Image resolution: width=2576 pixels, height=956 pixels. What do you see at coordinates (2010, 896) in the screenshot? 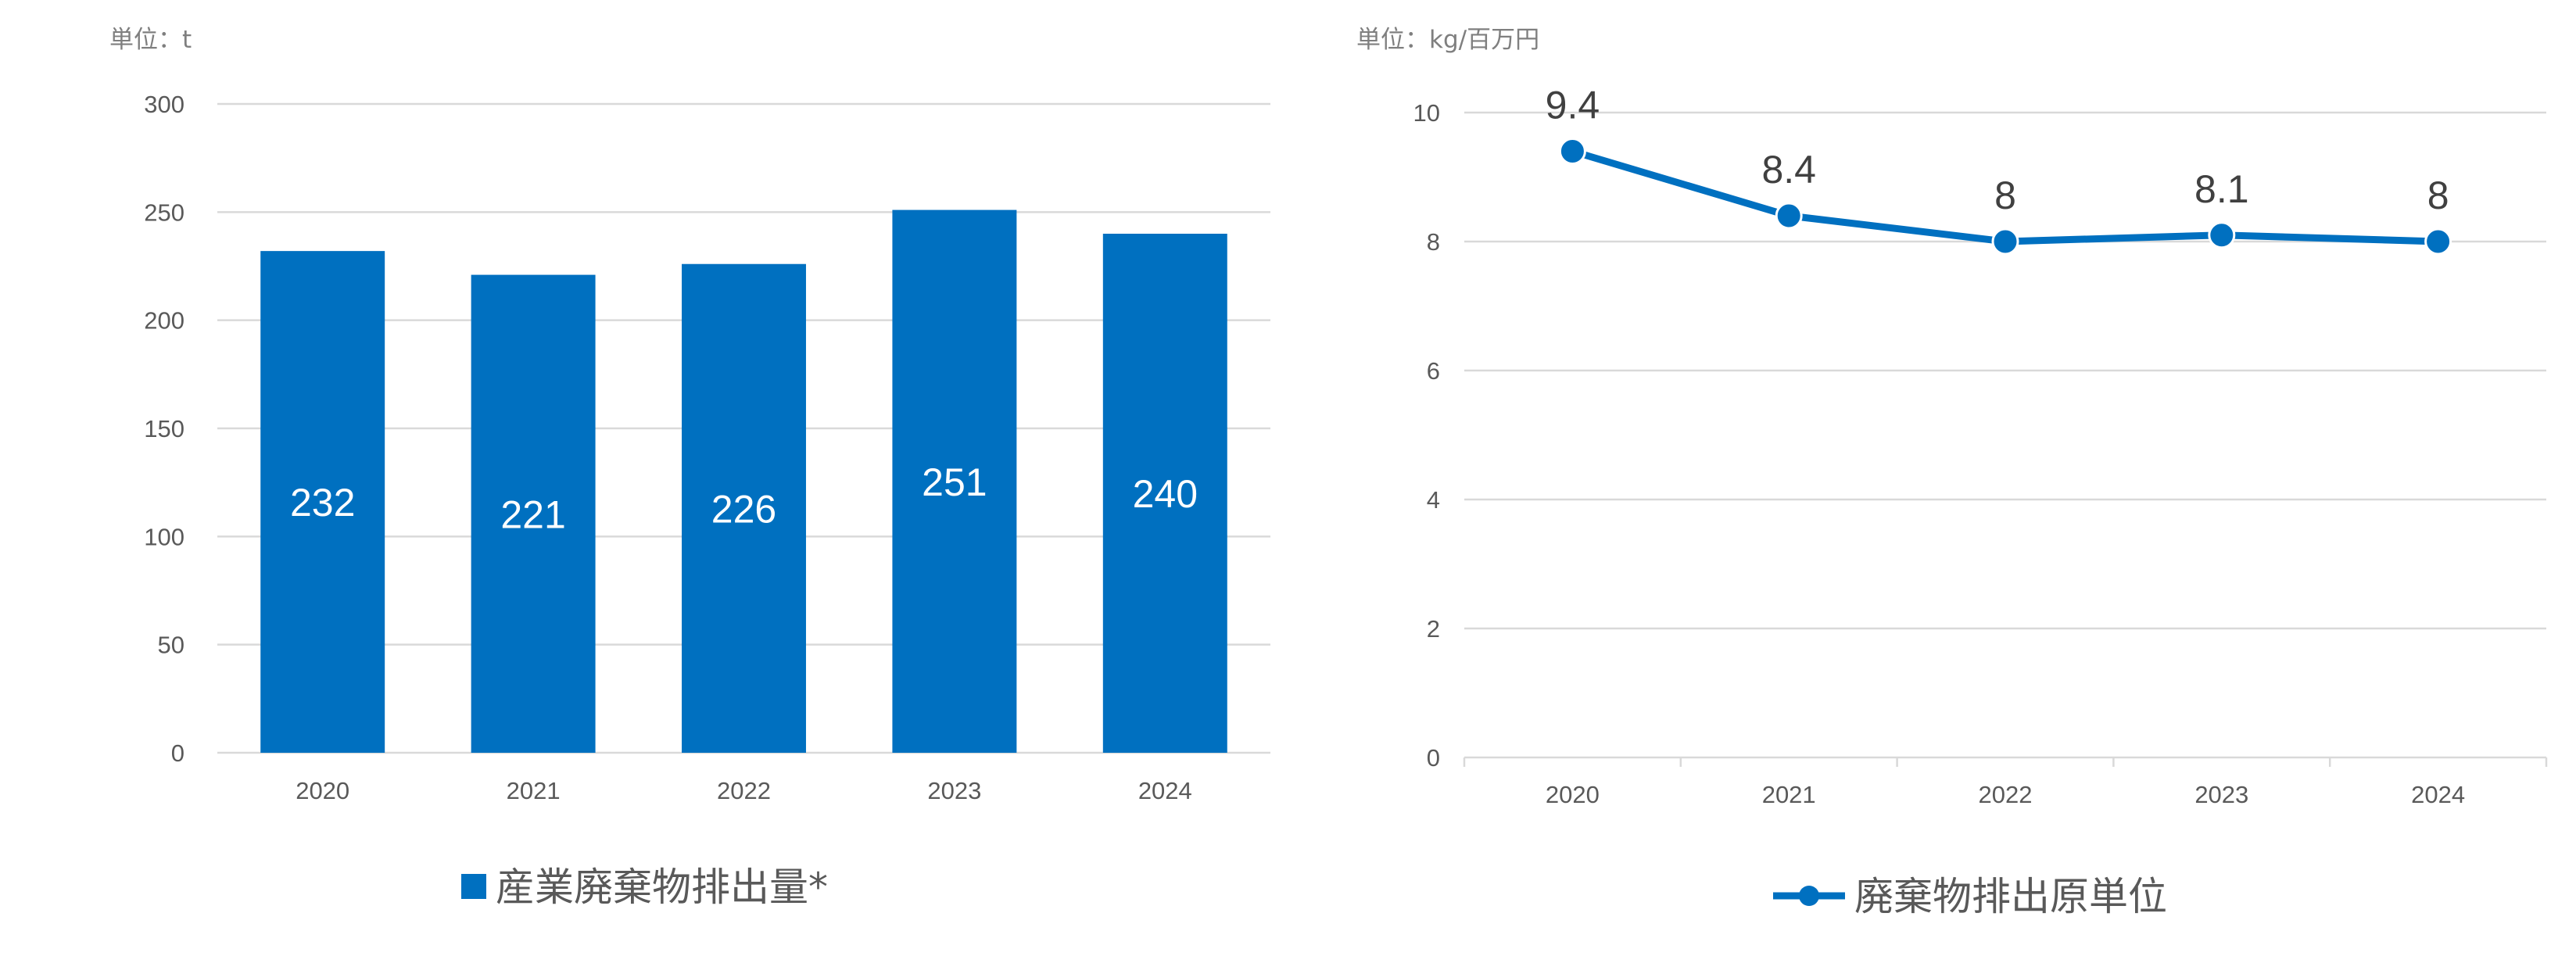
I see `legend-label-line: 廃棄物排出原単位` at bounding box center [2010, 896].